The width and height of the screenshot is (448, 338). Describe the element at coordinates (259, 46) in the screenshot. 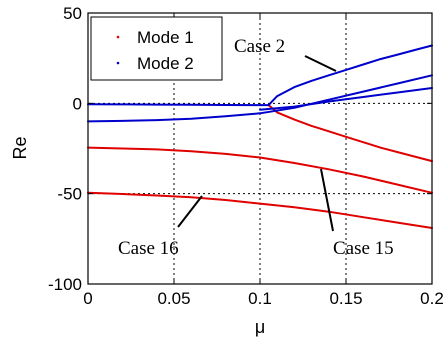

I see `annotation-case-2: Case 2` at that location.